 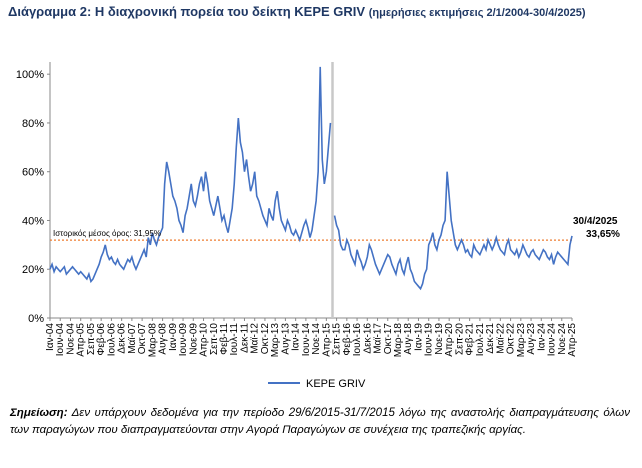 I want to click on x-tick-label: Ιουν-24, so click(x=552, y=340).